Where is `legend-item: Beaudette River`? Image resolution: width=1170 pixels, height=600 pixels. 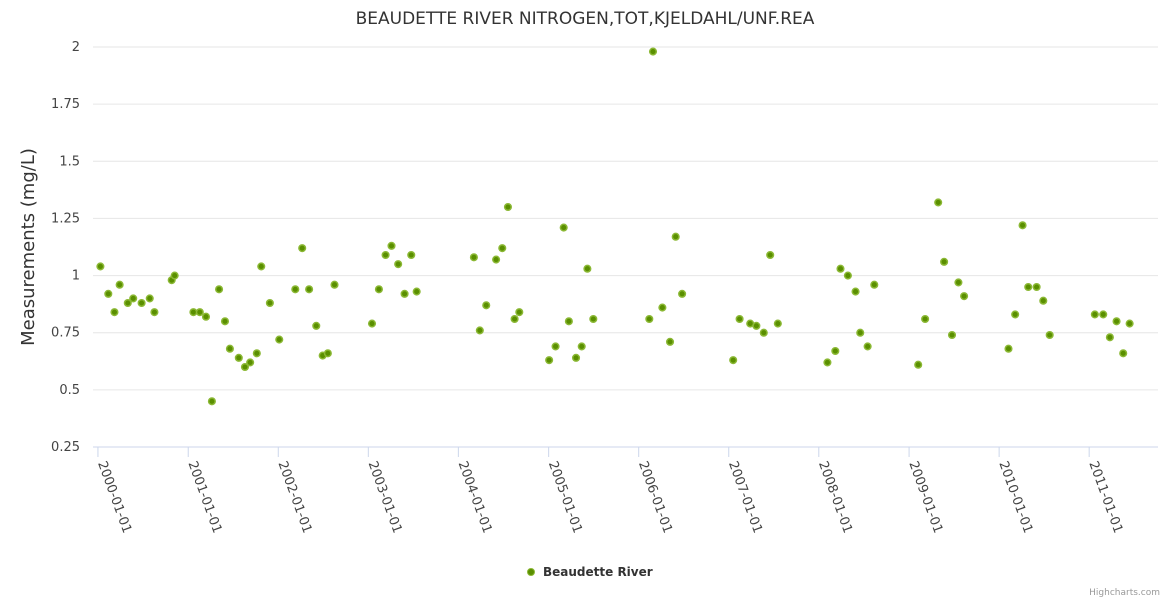 legend-item: Beaudette River is located at coordinates (590, 572).